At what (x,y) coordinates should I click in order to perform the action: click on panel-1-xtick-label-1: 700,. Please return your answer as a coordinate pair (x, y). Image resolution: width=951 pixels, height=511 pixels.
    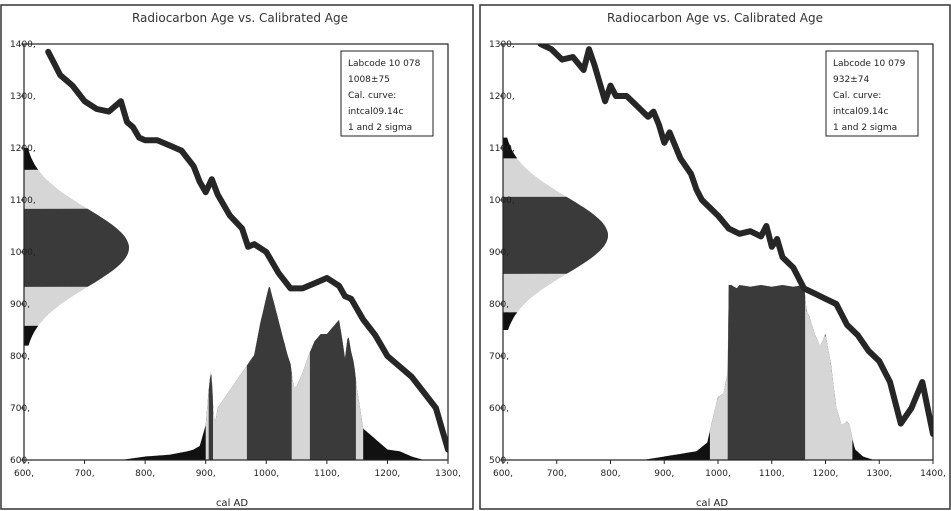
    Looking at the image, I should click on (85, 474).